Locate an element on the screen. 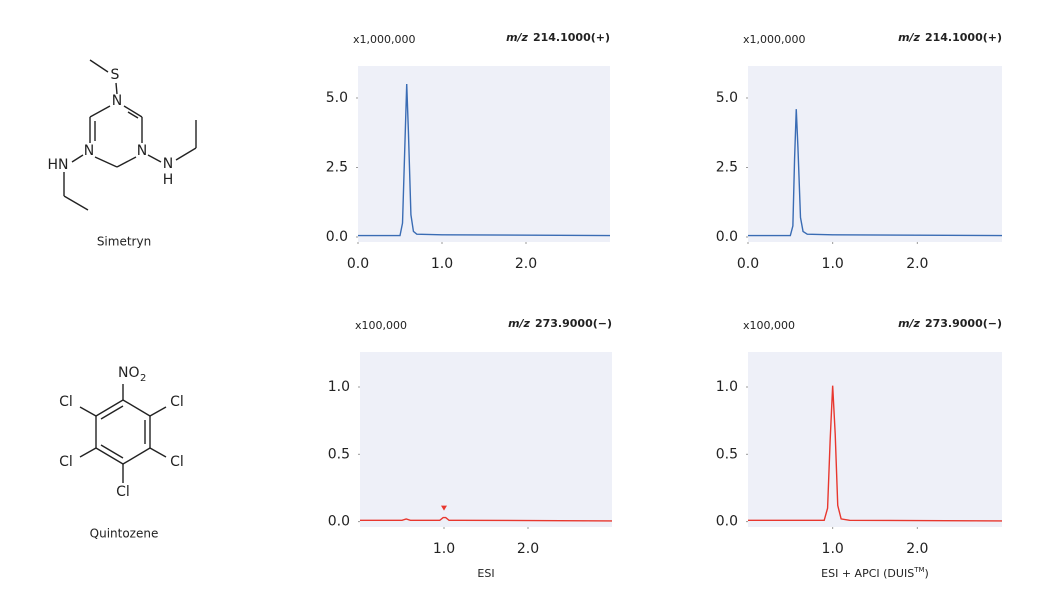 The height and width of the screenshot is (598, 1039). caption-text: ESI + APCI (DUIS is located at coordinates (867, 573).